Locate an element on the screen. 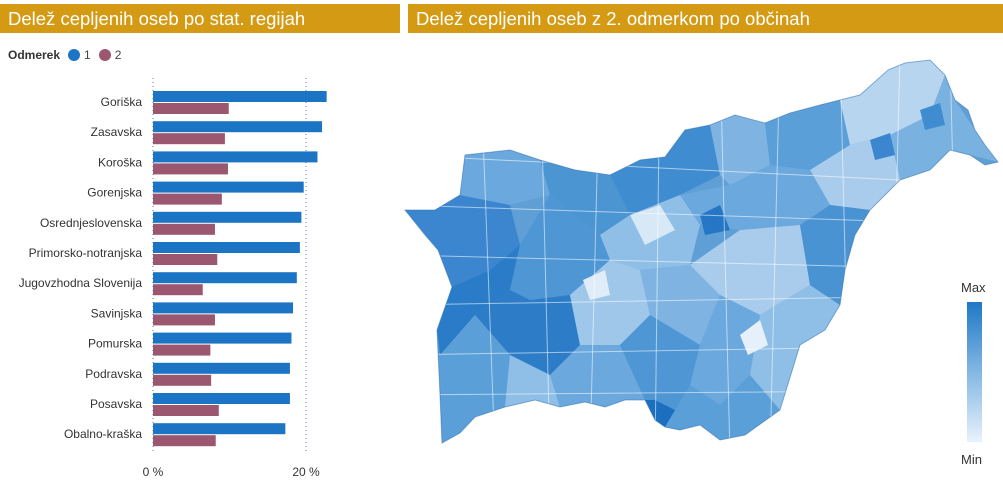 This screenshot has width=1003, height=487. category-label-1: Zasavska is located at coordinates (117, 132).